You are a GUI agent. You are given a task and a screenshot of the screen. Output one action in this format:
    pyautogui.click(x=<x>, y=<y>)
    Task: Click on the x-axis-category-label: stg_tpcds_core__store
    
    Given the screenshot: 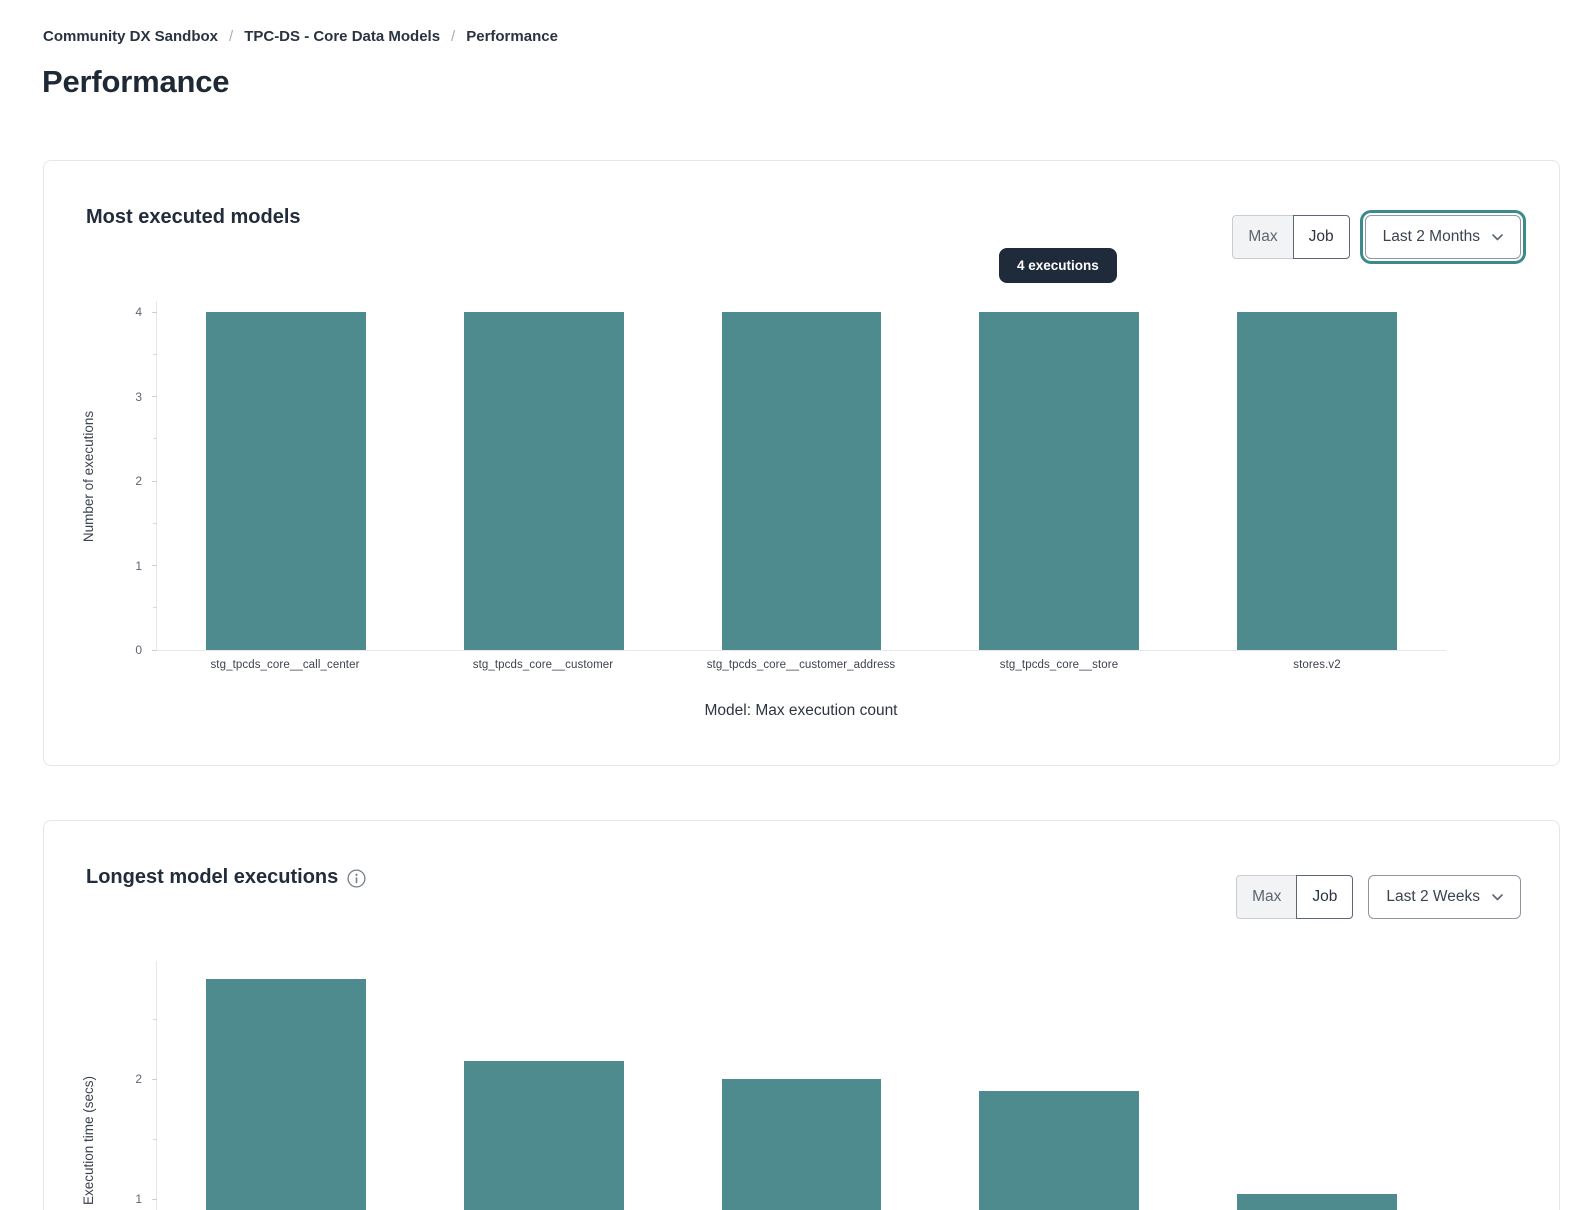 What is the action you would take?
    pyautogui.click(x=1059, y=665)
    